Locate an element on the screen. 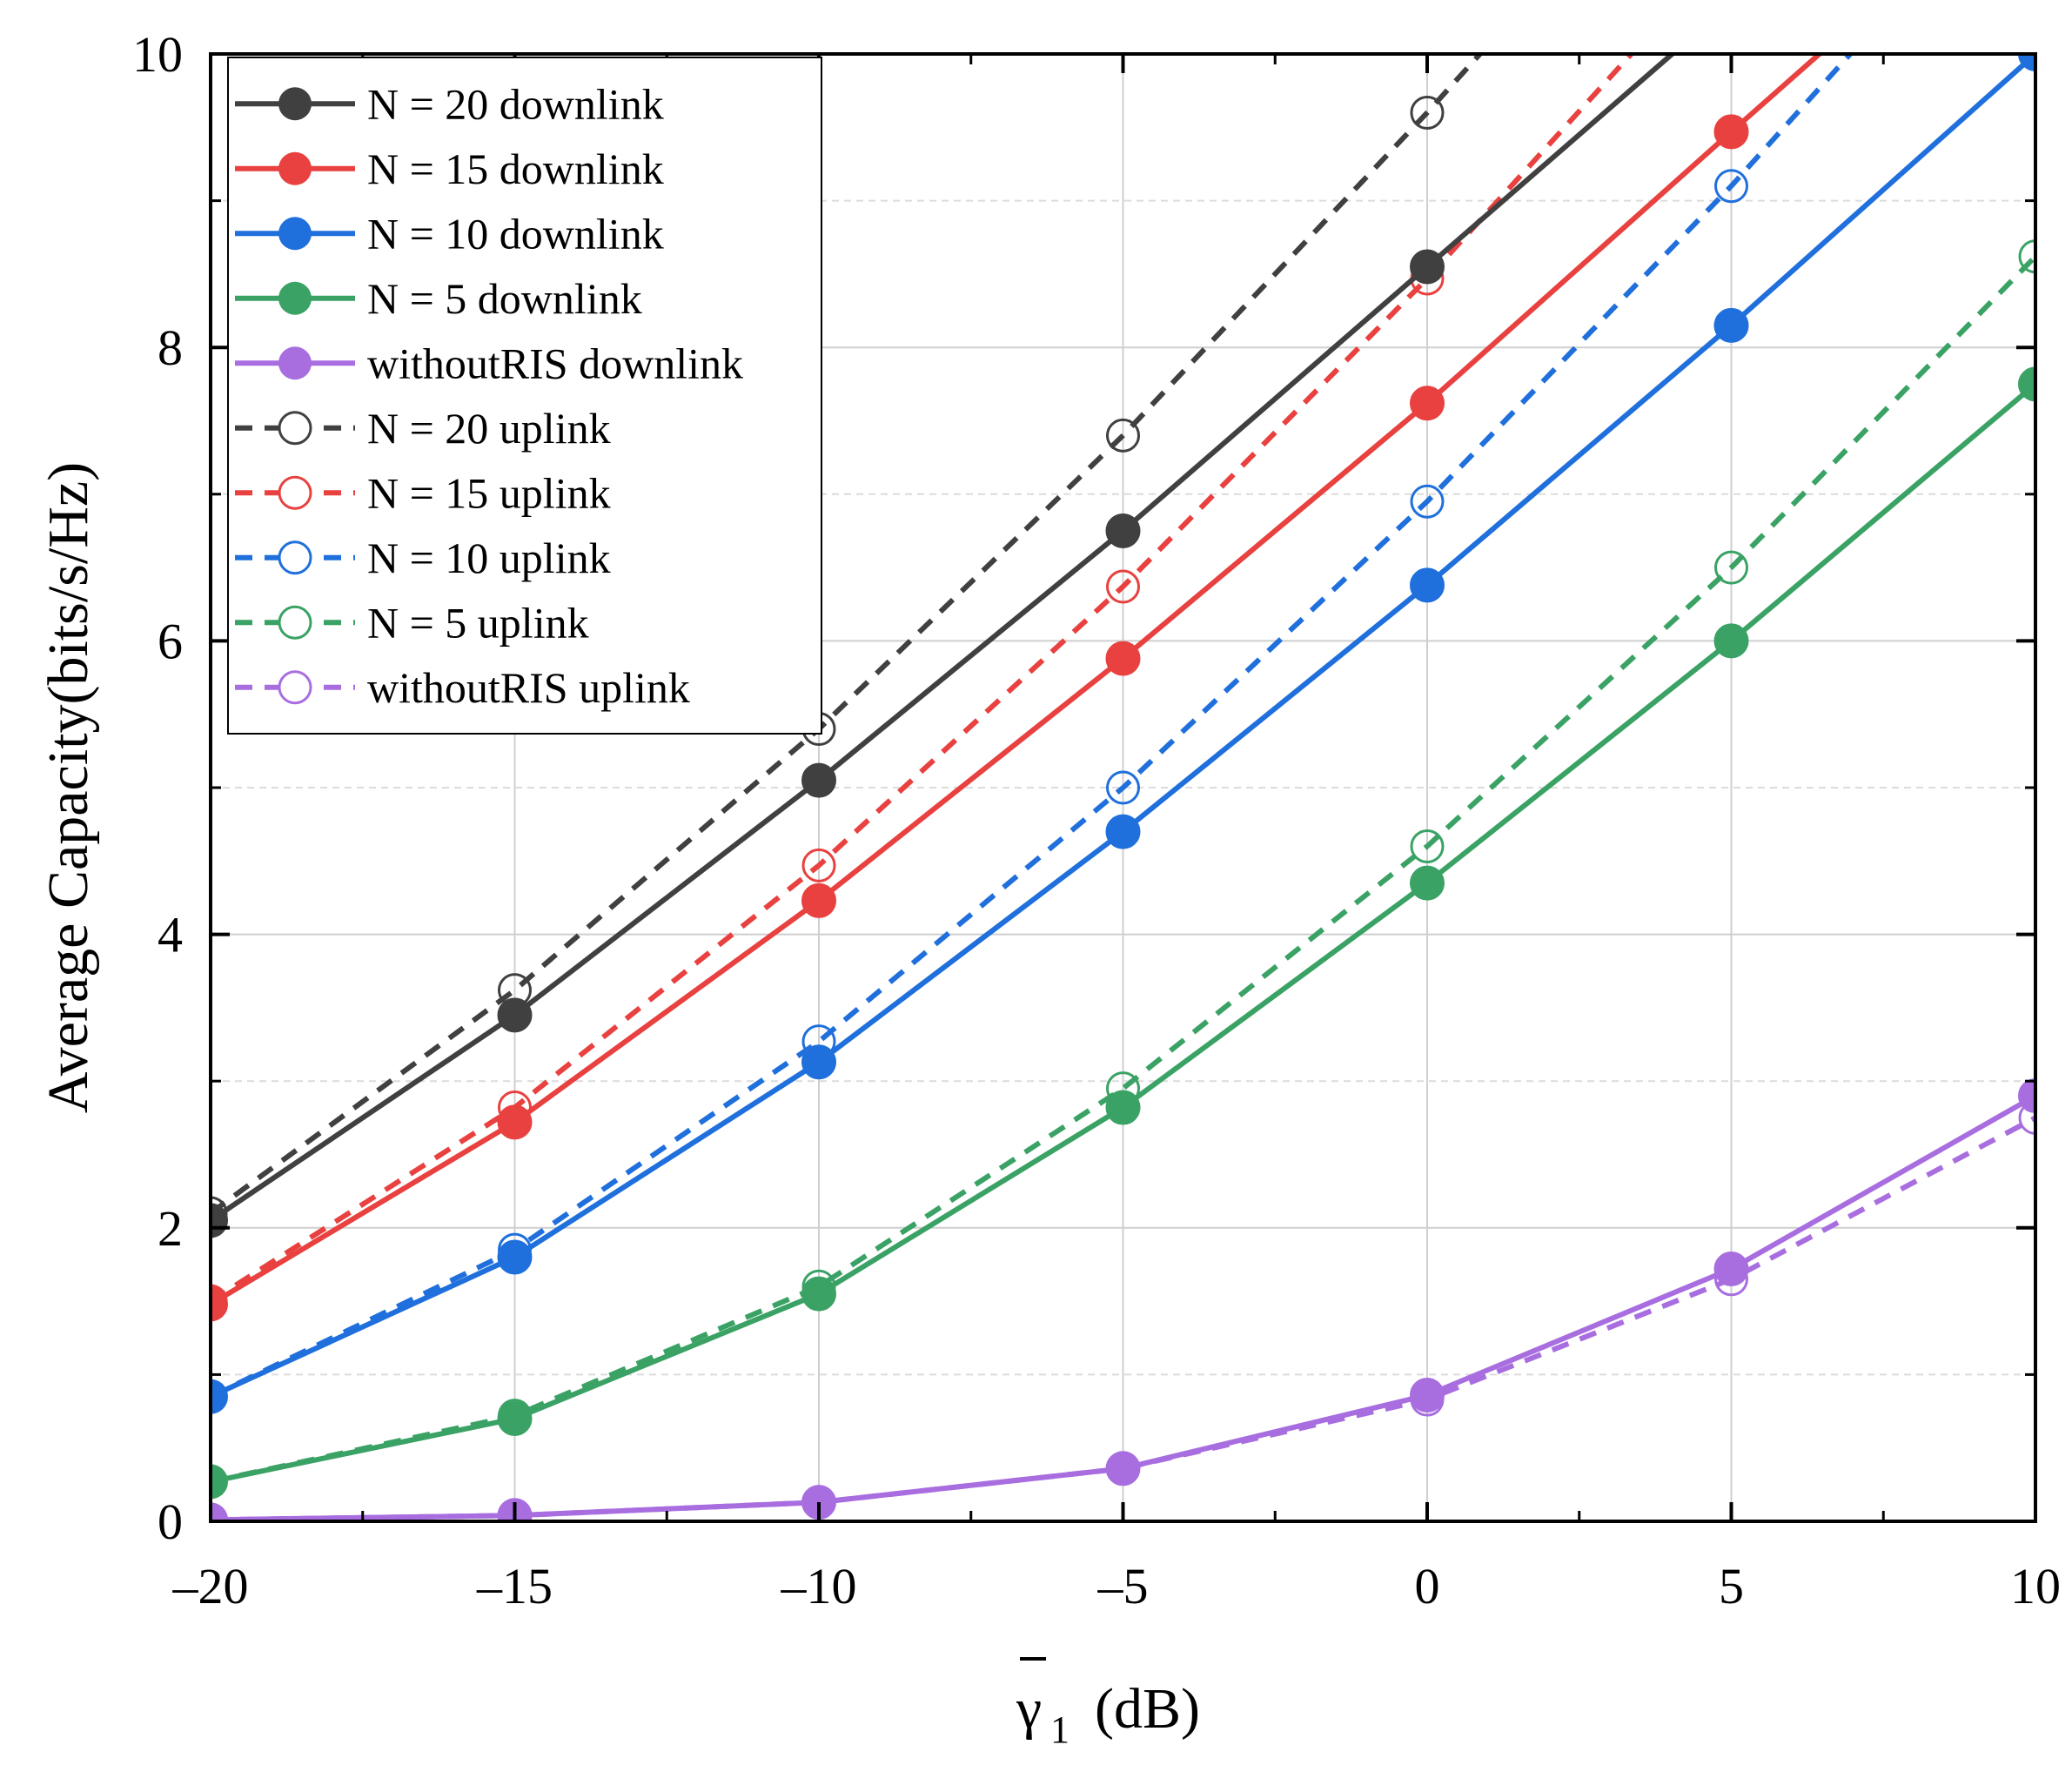  y-tick-label: 4 is located at coordinates (170, 935).